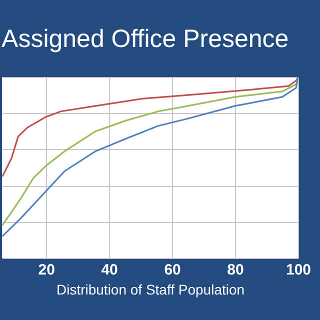 This screenshot has width=320, height=320. Describe the element at coordinates (109, 270) in the screenshot. I see `x-tick-label: 40` at that location.